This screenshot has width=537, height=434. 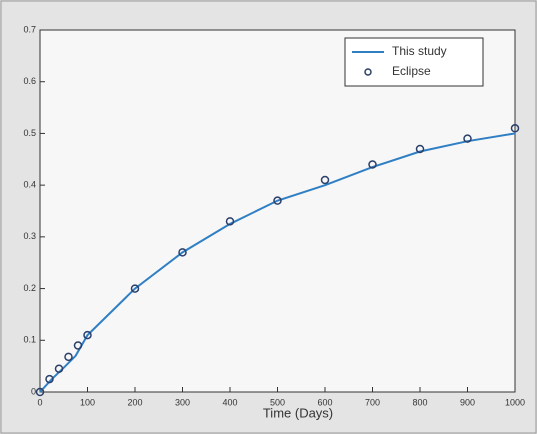 I want to click on x-axis-label: Time (Days), so click(x=298, y=412).